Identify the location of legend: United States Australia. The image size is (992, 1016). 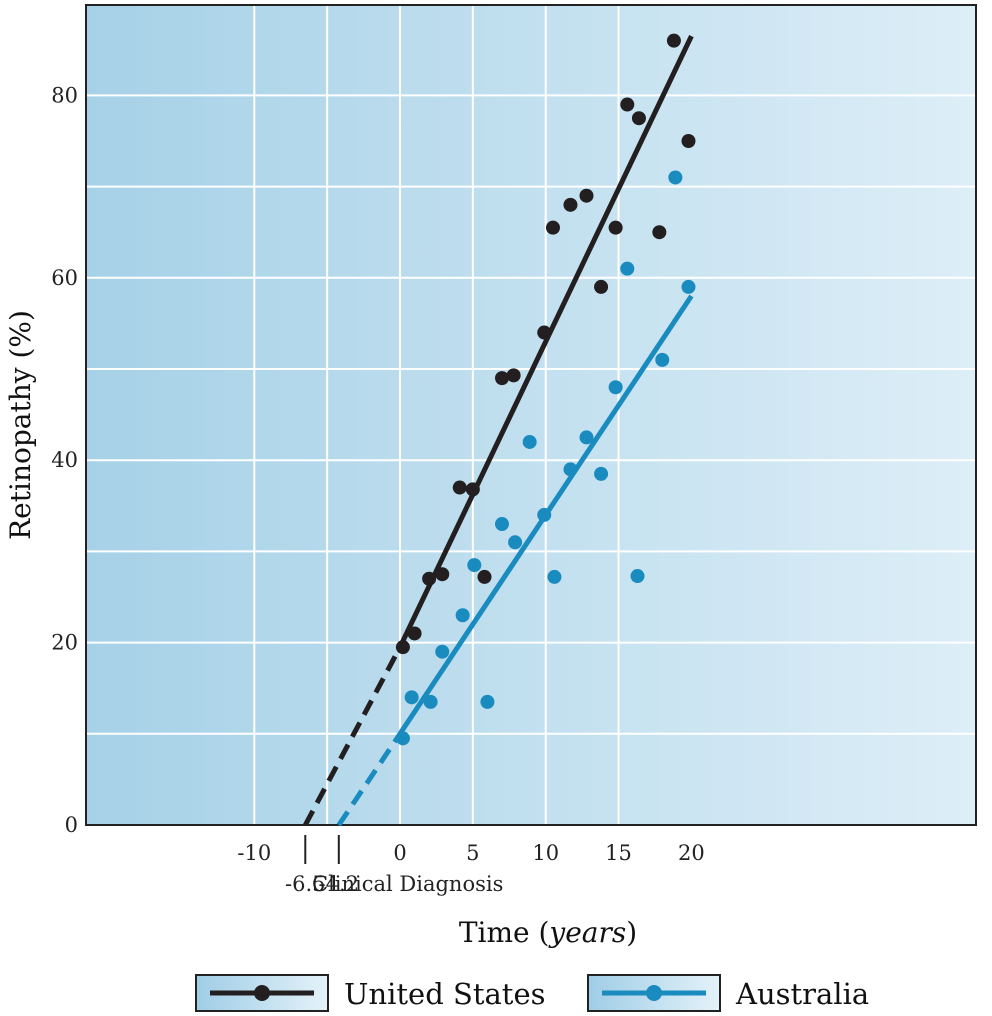
(532, 993).